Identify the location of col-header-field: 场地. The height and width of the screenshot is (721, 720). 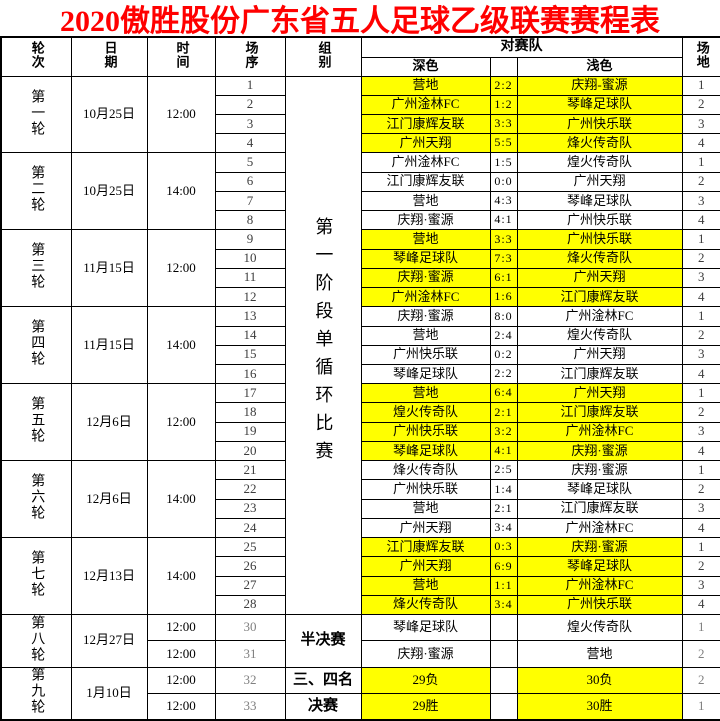
(700, 56).